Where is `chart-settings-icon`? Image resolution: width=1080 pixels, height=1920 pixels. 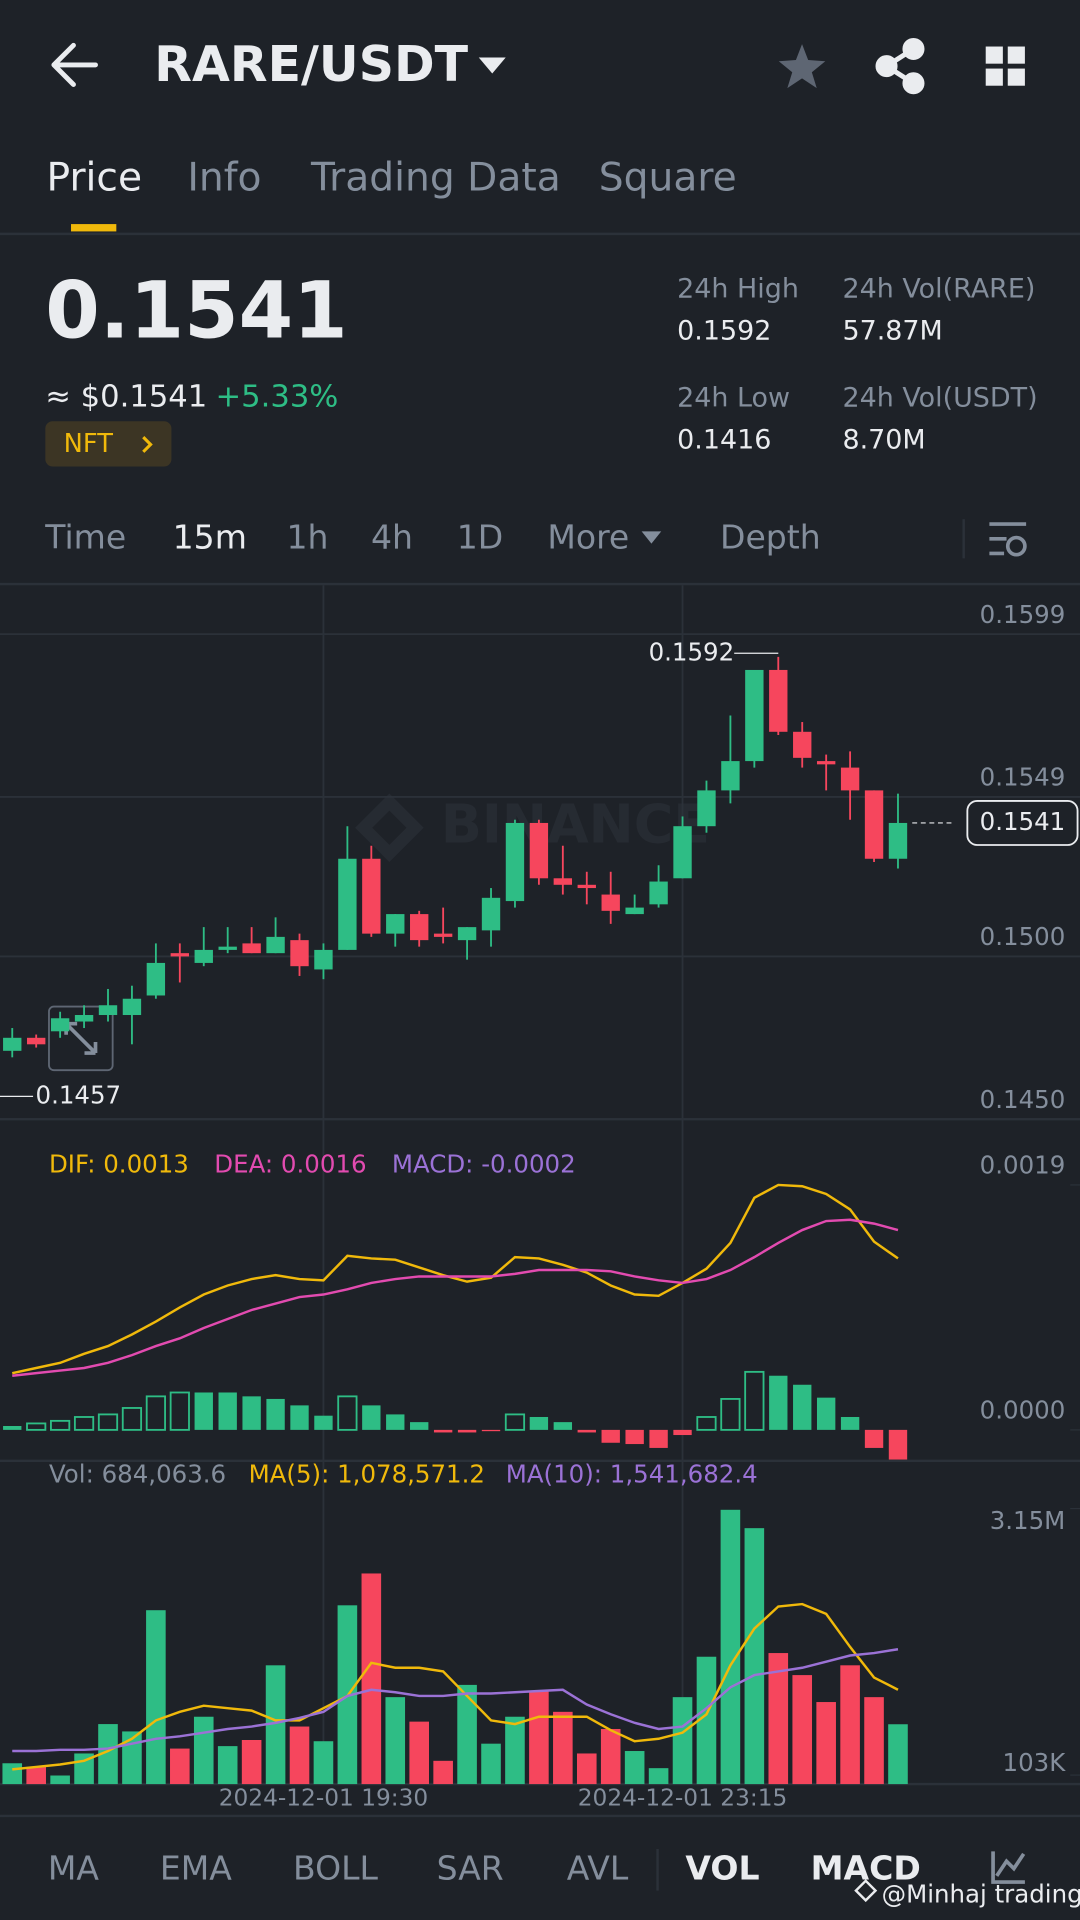
chart-settings-icon is located at coordinates (1008, 539).